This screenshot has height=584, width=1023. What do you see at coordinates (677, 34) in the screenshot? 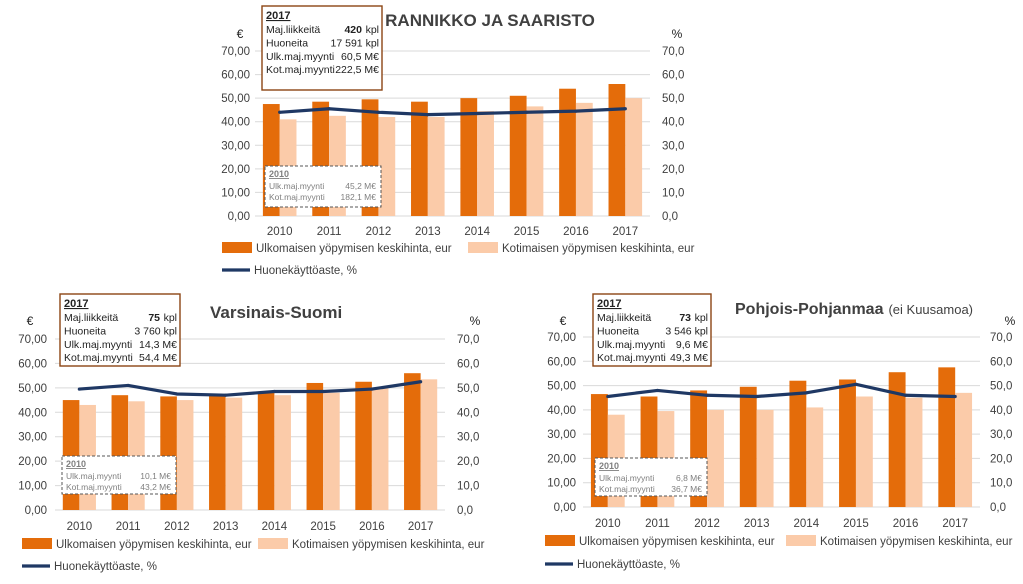
I see `y2-axis-unit: %` at bounding box center [677, 34].